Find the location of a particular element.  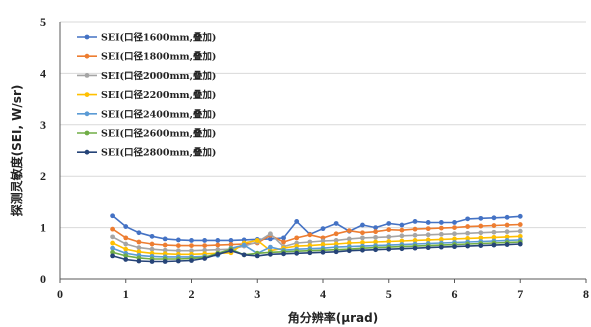

legend-item: SEI(口径2000mm,叠加) is located at coordinates (146, 76).